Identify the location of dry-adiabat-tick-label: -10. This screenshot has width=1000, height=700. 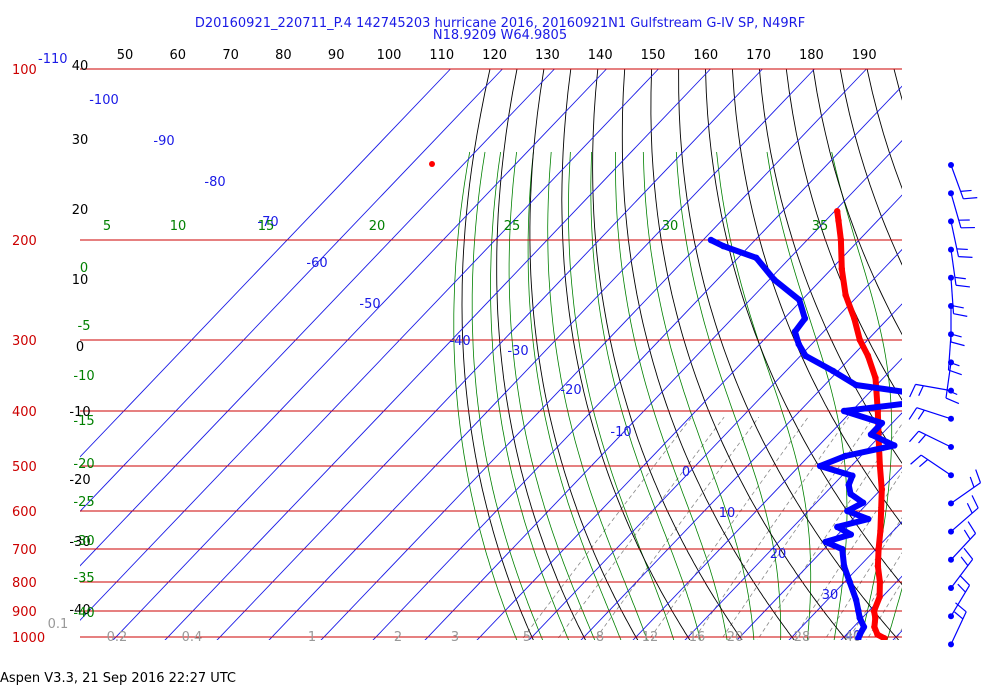
(79, 412).